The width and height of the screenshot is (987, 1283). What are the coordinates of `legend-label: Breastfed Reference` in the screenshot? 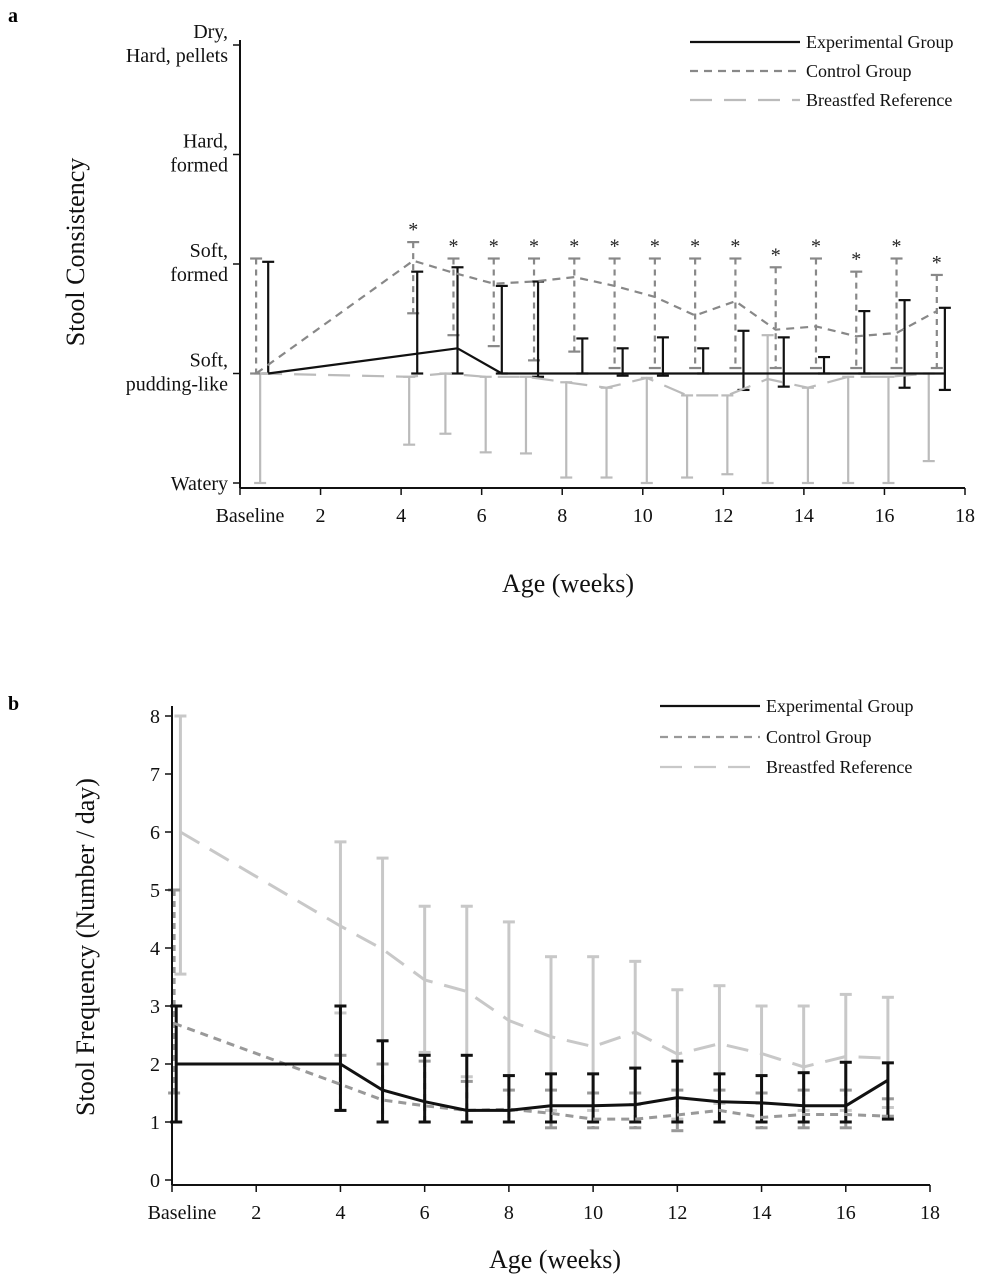 It's located at (839, 767).